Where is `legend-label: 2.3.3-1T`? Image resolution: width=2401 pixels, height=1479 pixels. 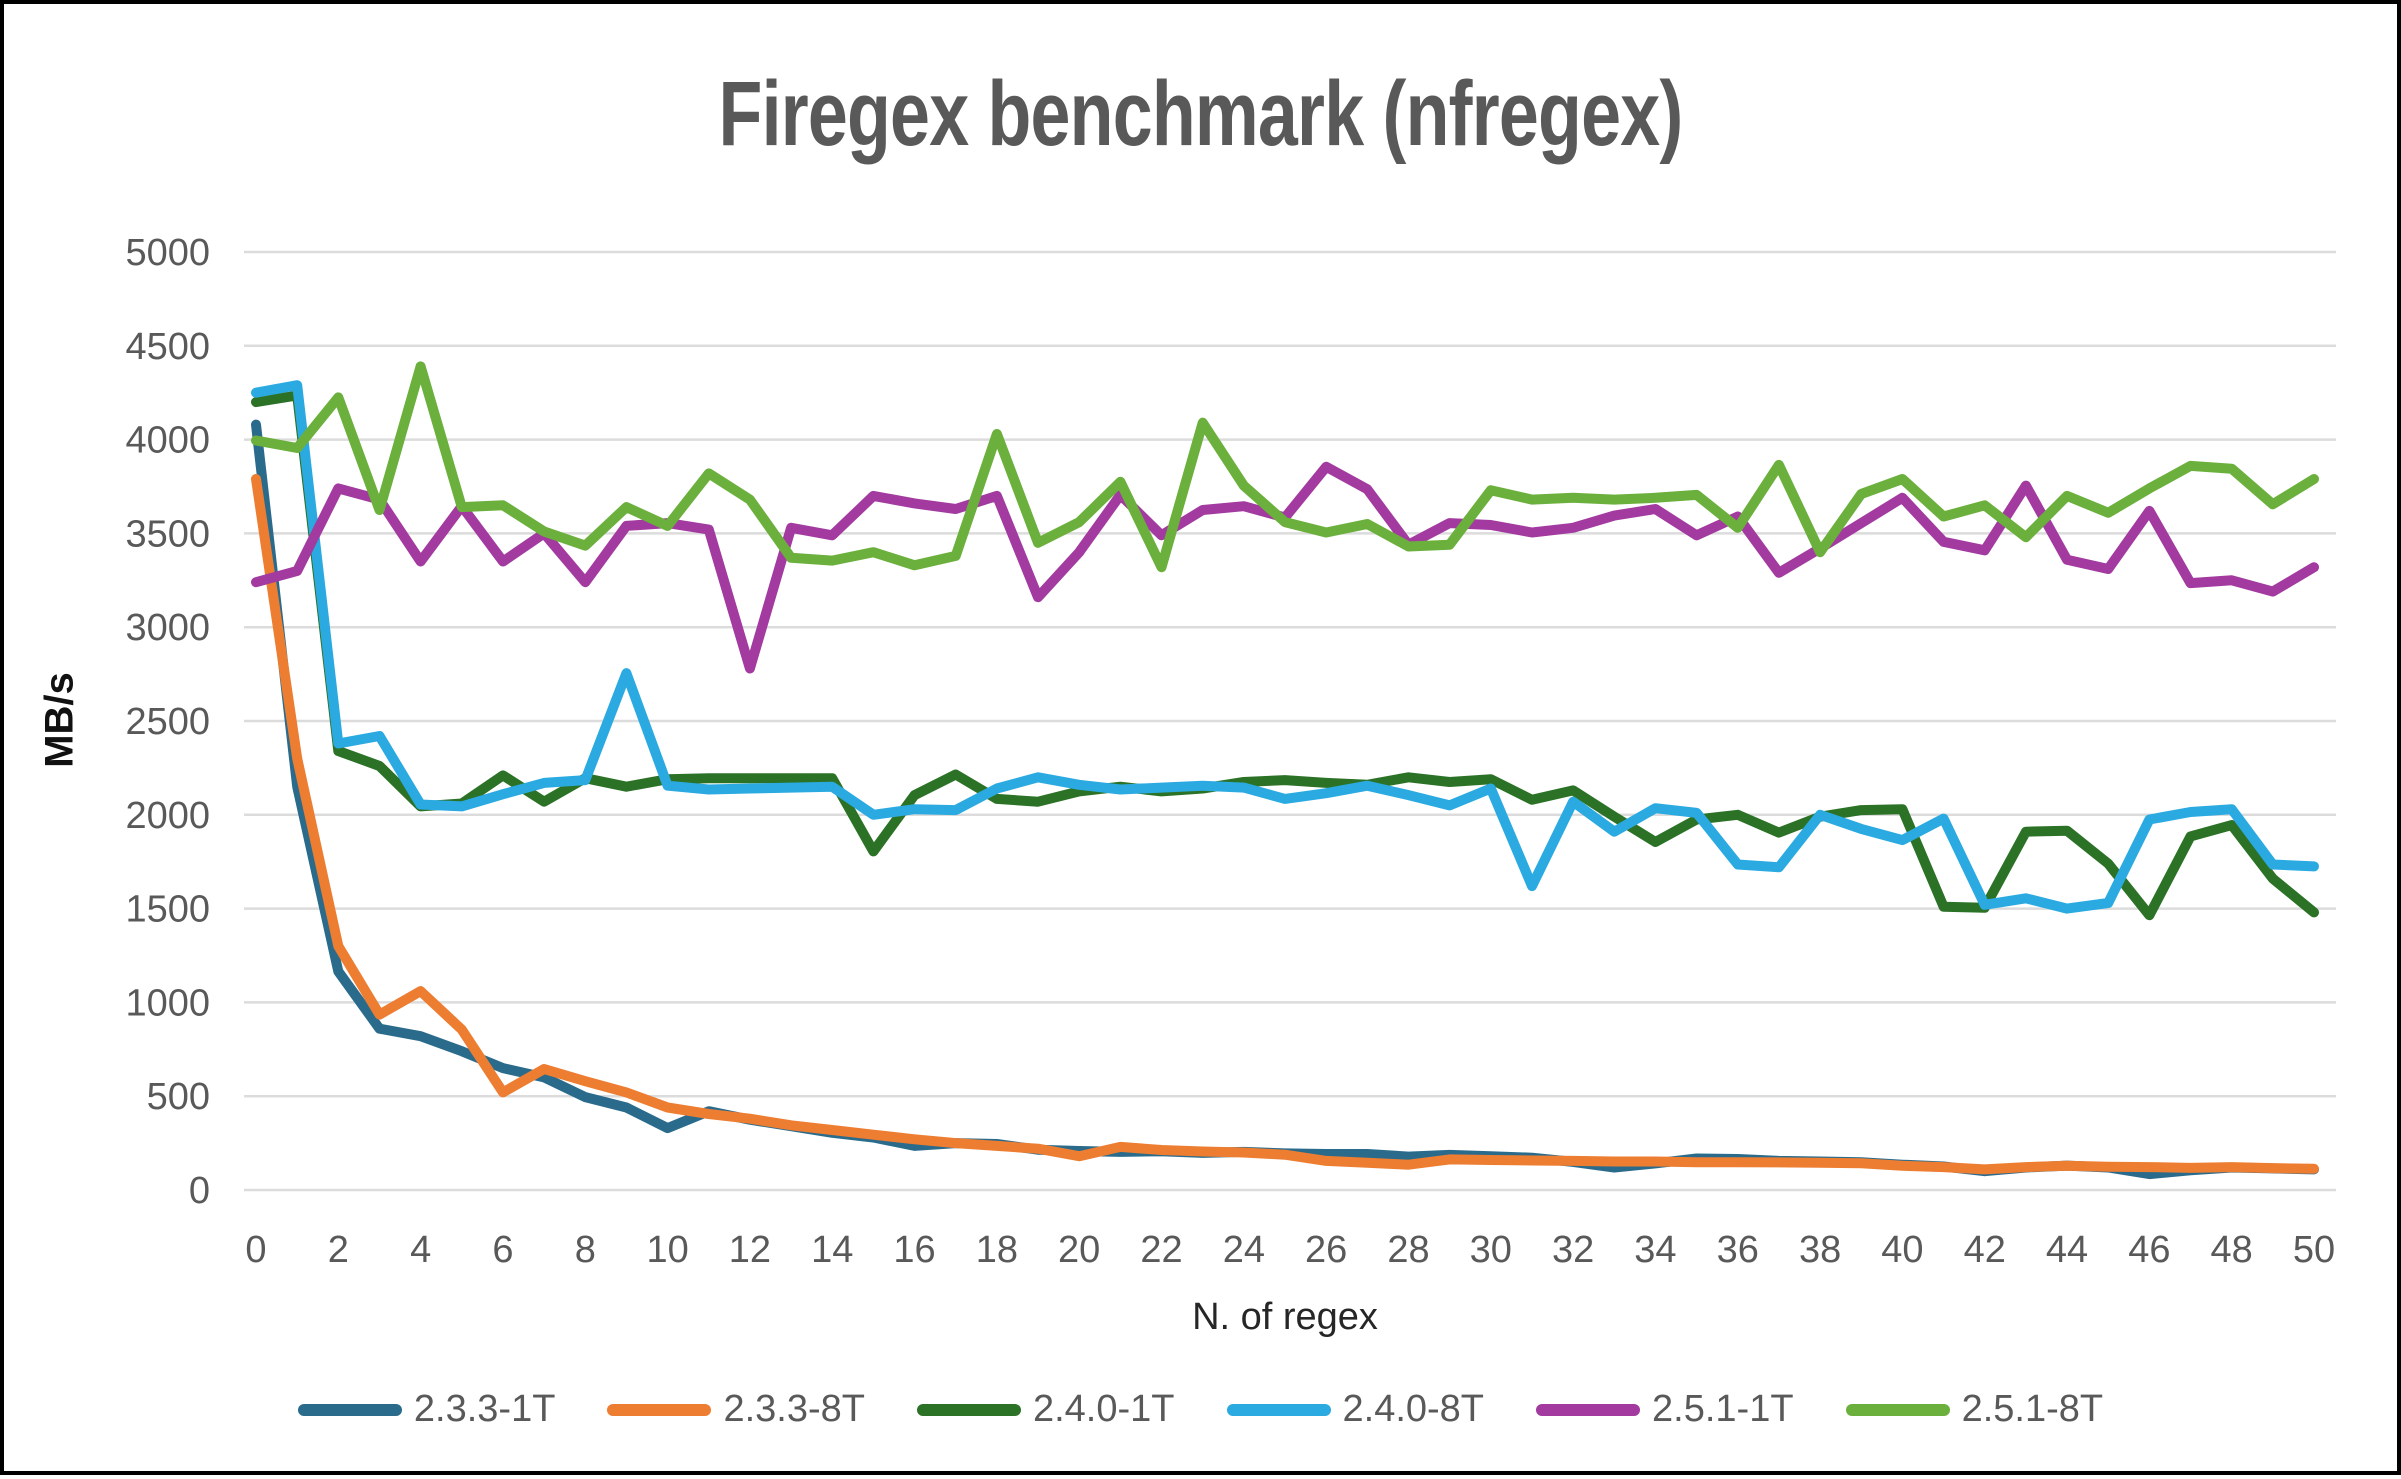 legend-label: 2.3.3-1T is located at coordinates (484, 1409).